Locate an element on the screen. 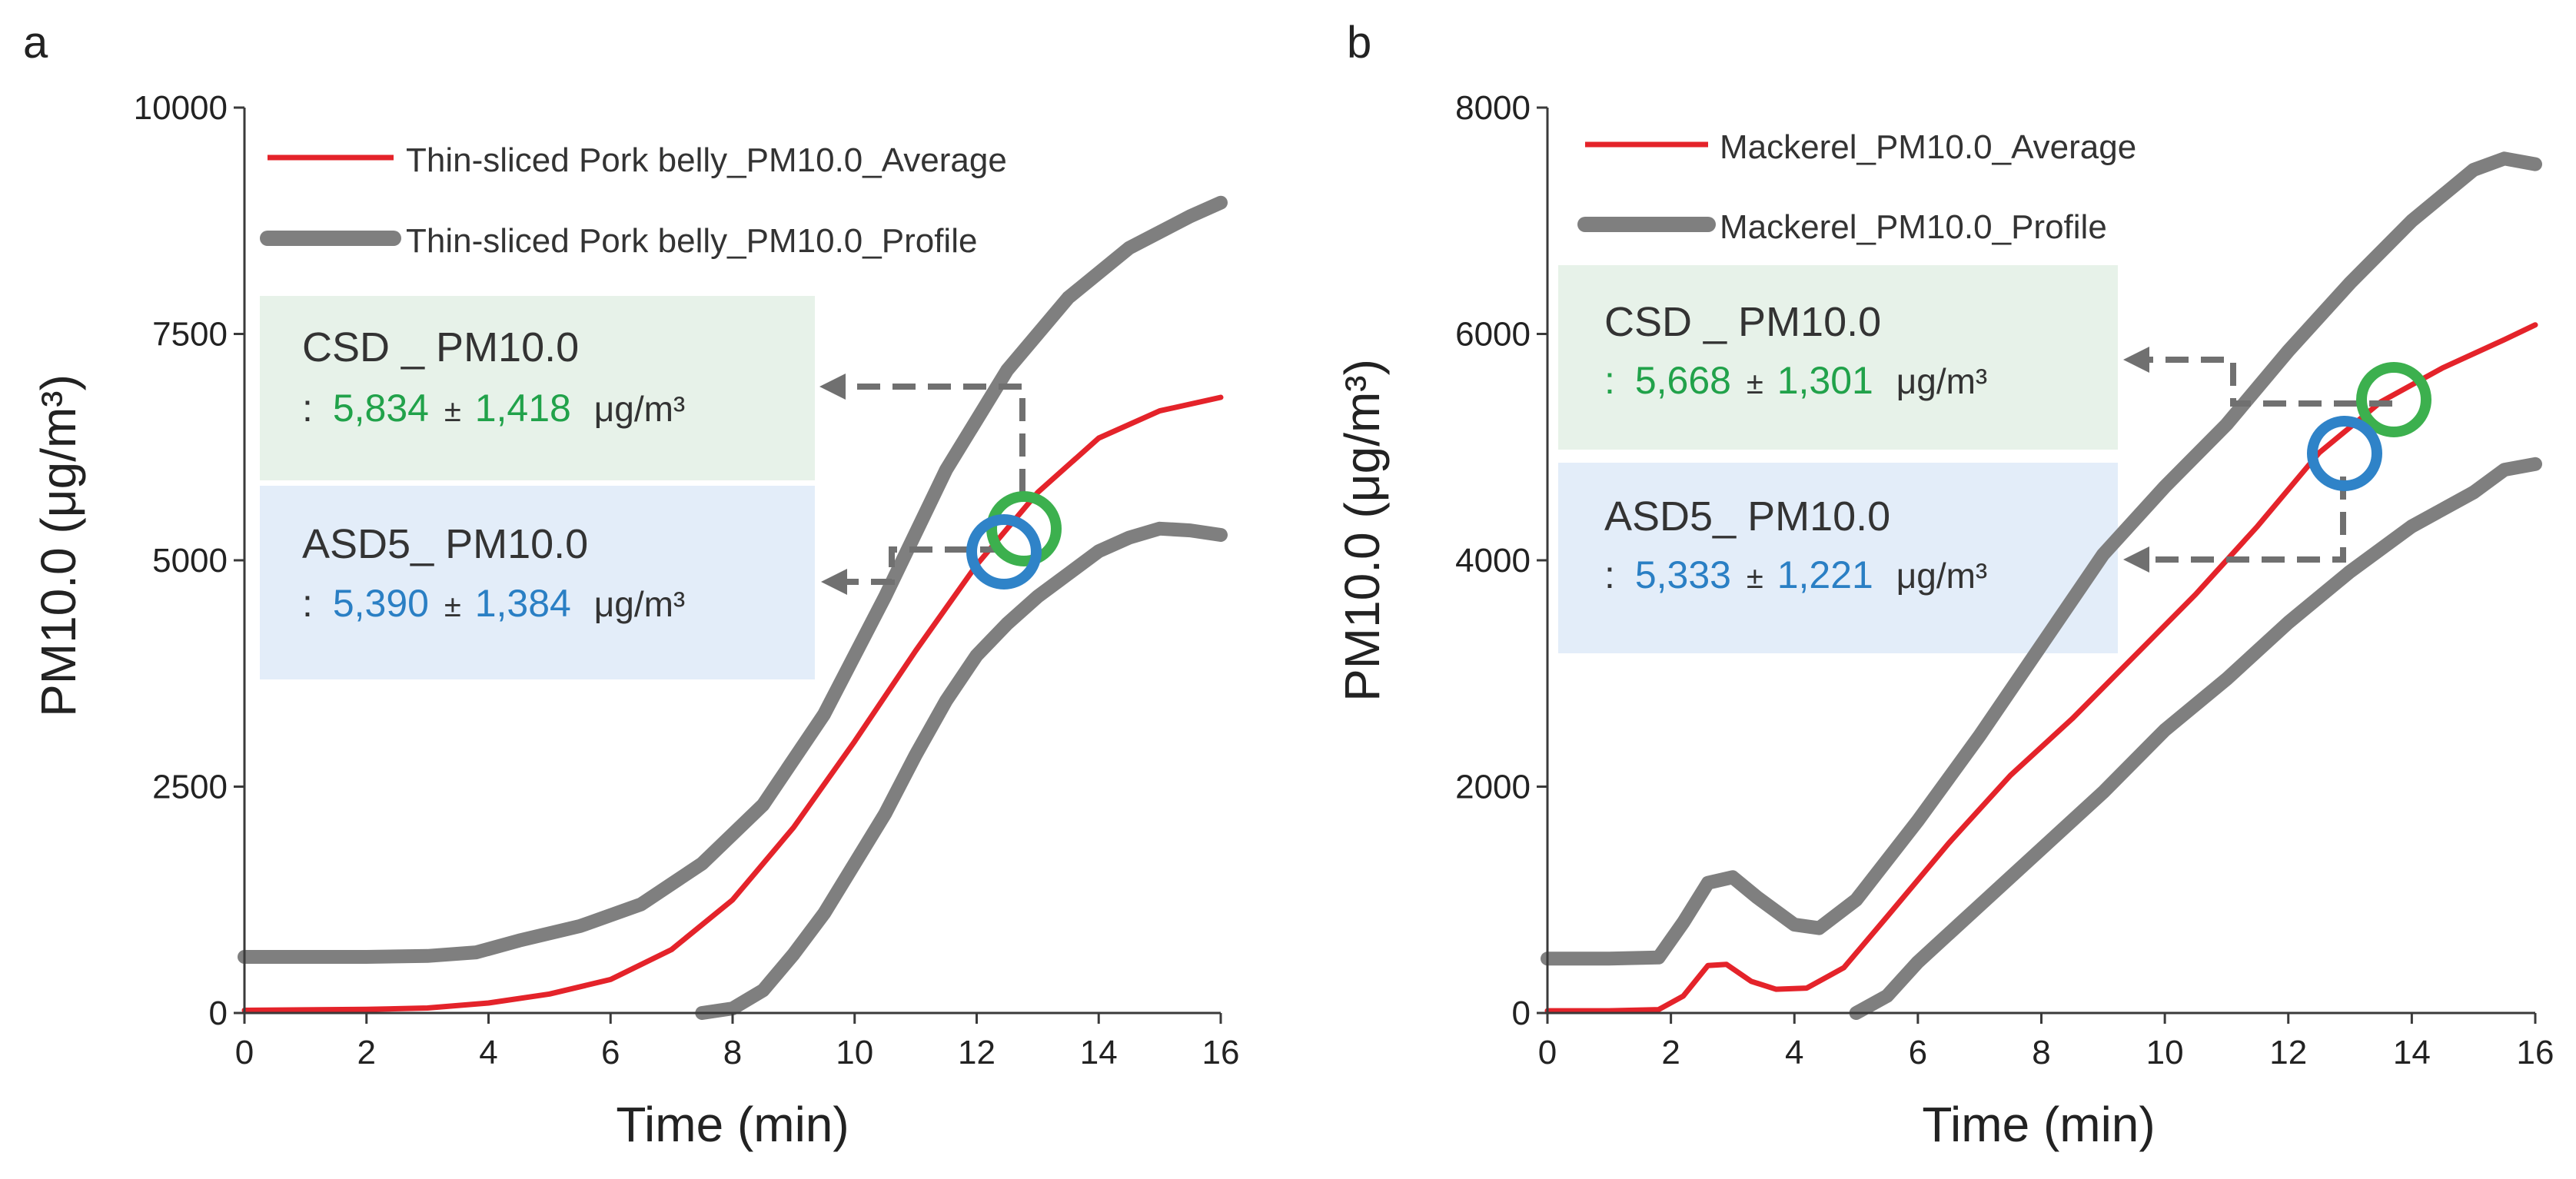  panel-label-a: a is located at coordinates (35, 43).